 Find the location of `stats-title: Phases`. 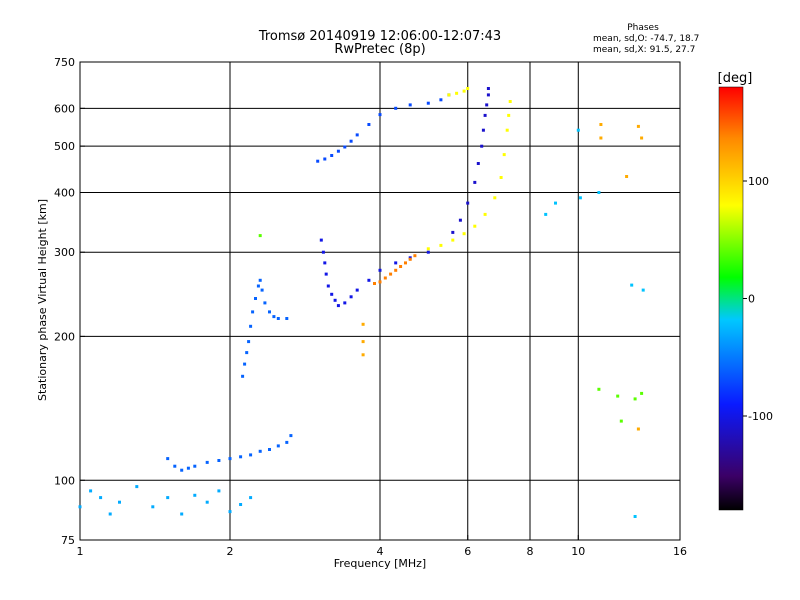

stats-title: Phases is located at coordinates (643, 28).